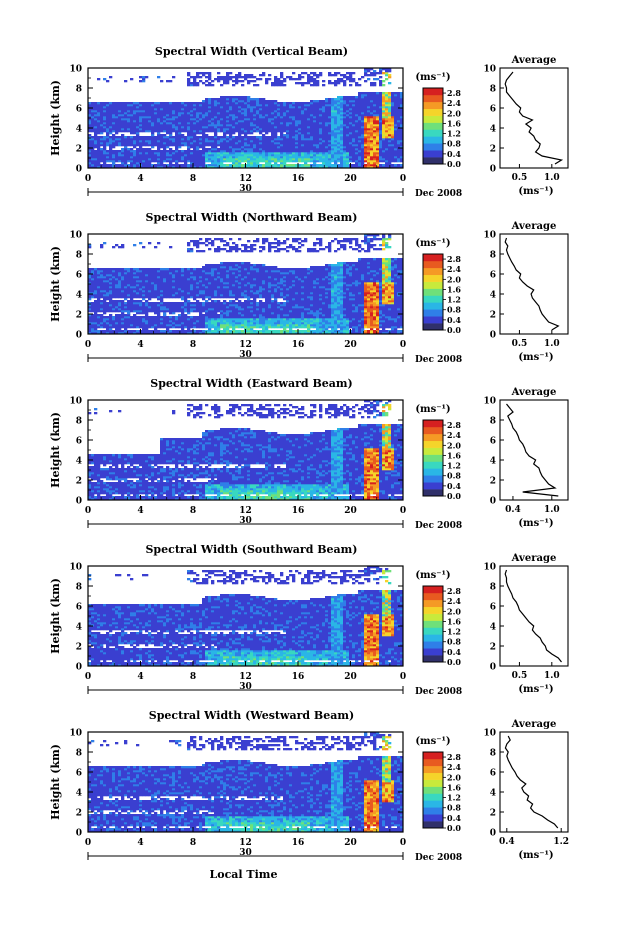  Describe the element at coordinates (79, 170) in the screenshot. I see `y-tick-label: 0` at that location.